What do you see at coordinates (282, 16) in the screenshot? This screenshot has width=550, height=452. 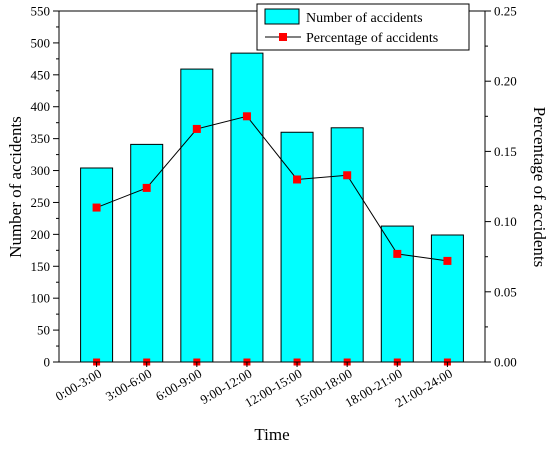 I see `legend-bar-swatch` at bounding box center [282, 16].